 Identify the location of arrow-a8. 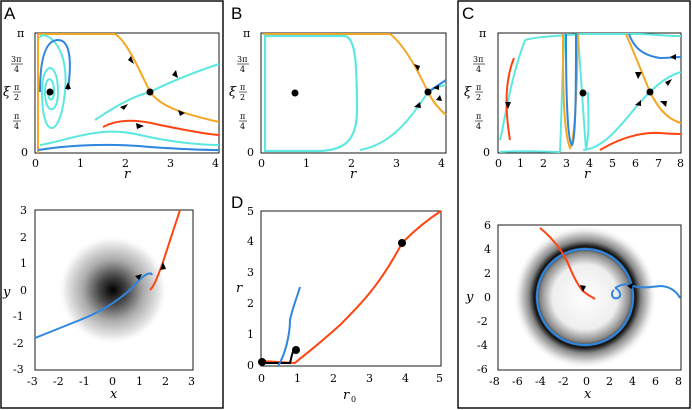
(163, 266).